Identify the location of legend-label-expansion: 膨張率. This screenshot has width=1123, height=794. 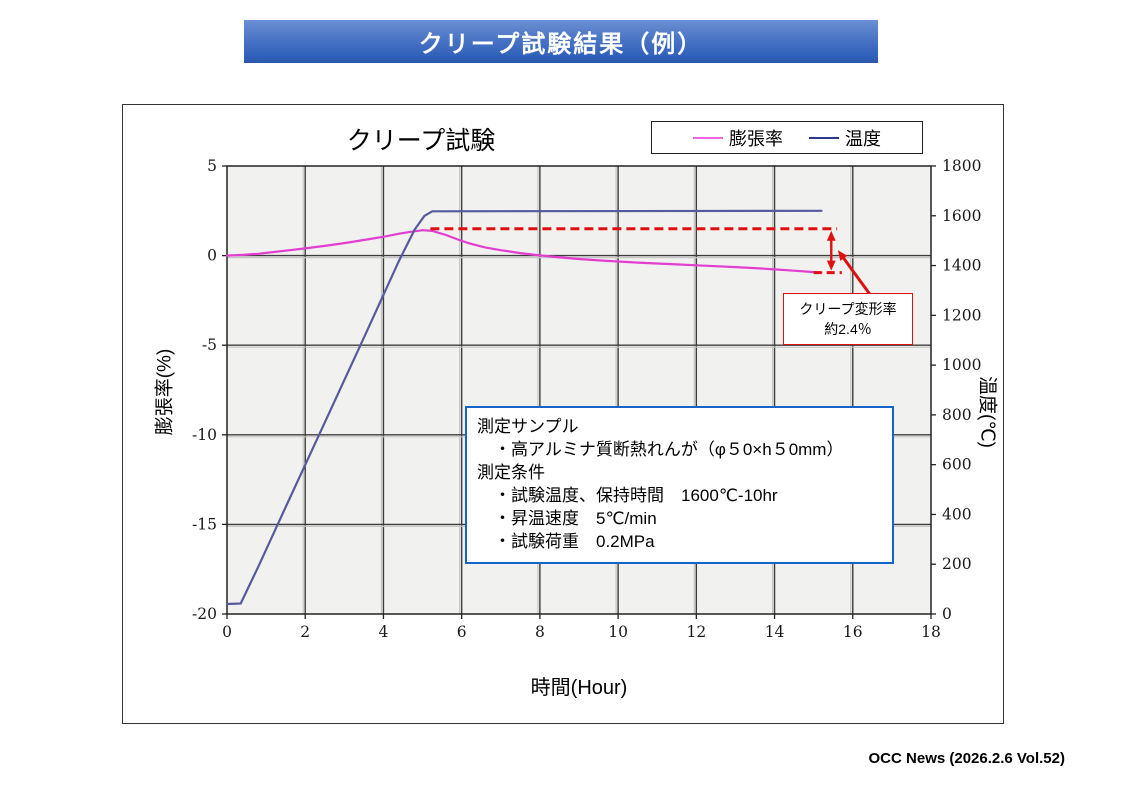
(756, 138).